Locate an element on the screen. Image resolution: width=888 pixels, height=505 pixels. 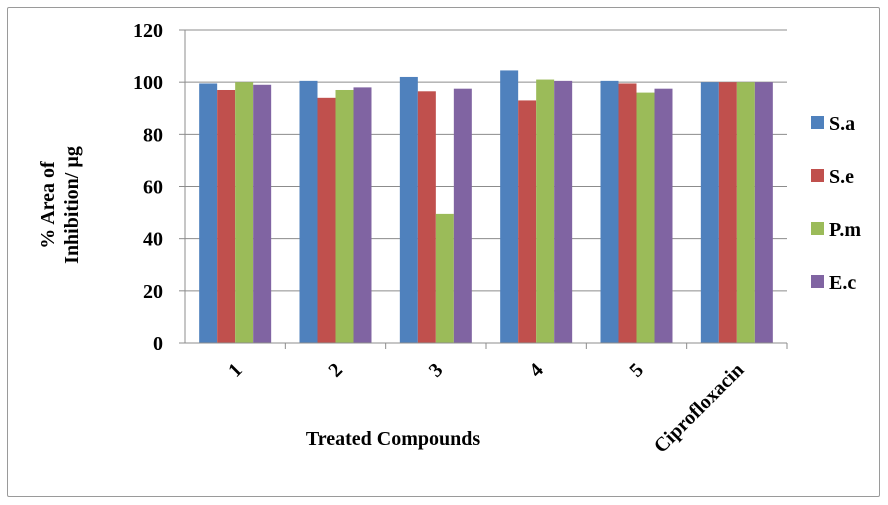
x-tick-label: 2 is located at coordinates (335, 370).